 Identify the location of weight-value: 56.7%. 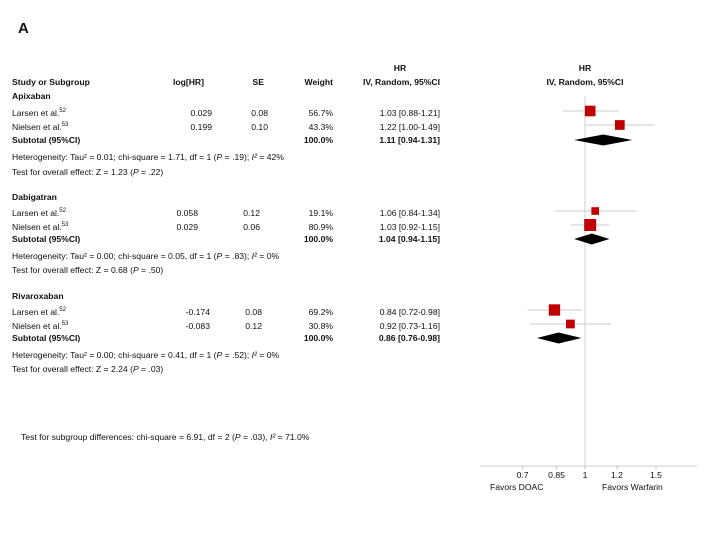
(320, 113).